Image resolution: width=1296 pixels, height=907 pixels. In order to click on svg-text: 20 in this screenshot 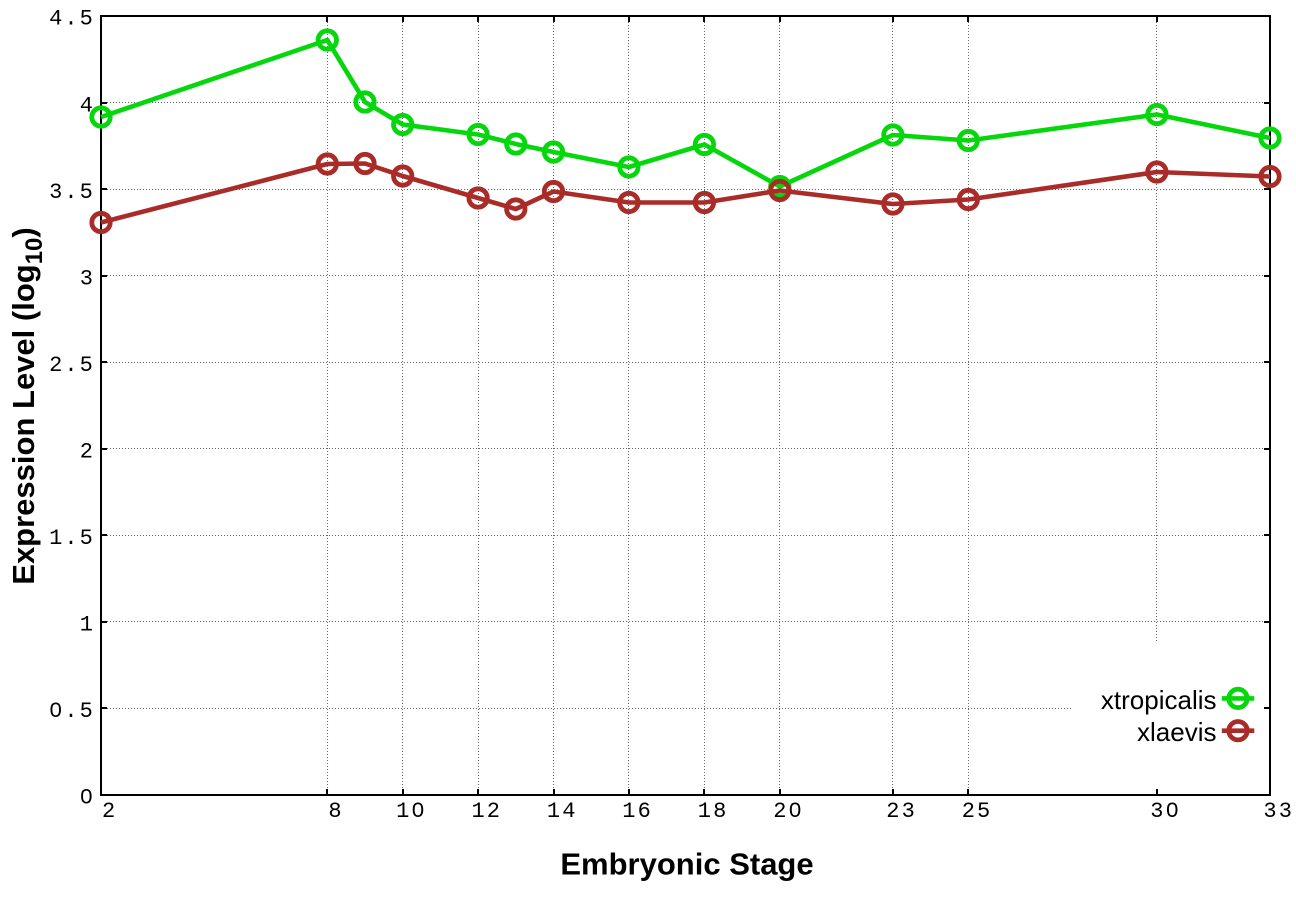, I will do `click(788, 811)`.